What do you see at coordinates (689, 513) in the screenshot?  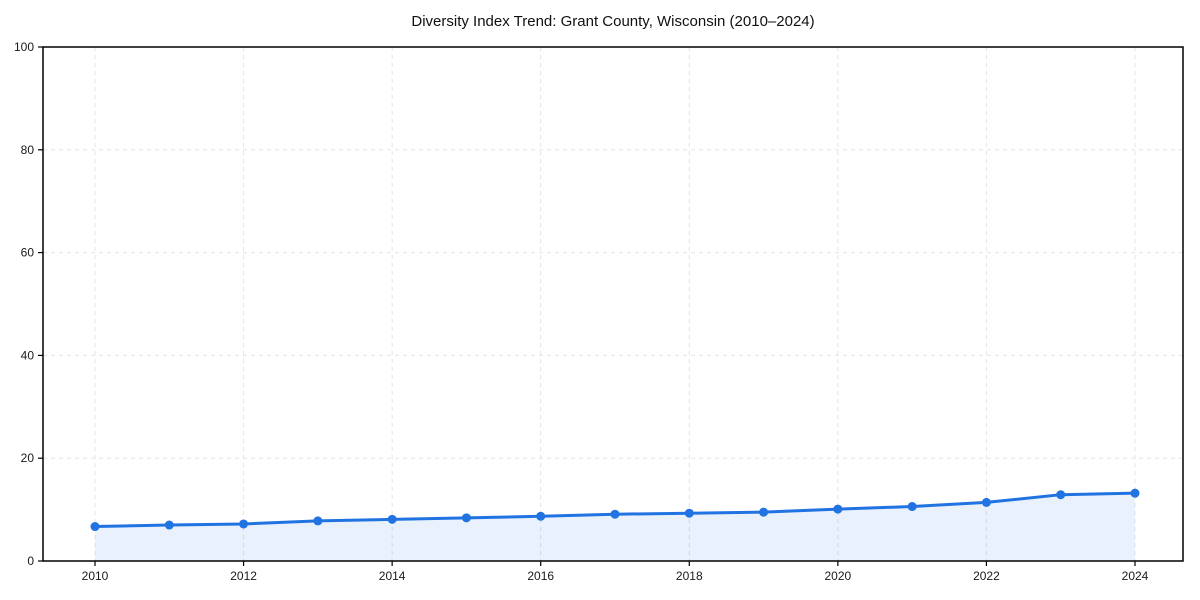 I see `data-point-2018` at bounding box center [689, 513].